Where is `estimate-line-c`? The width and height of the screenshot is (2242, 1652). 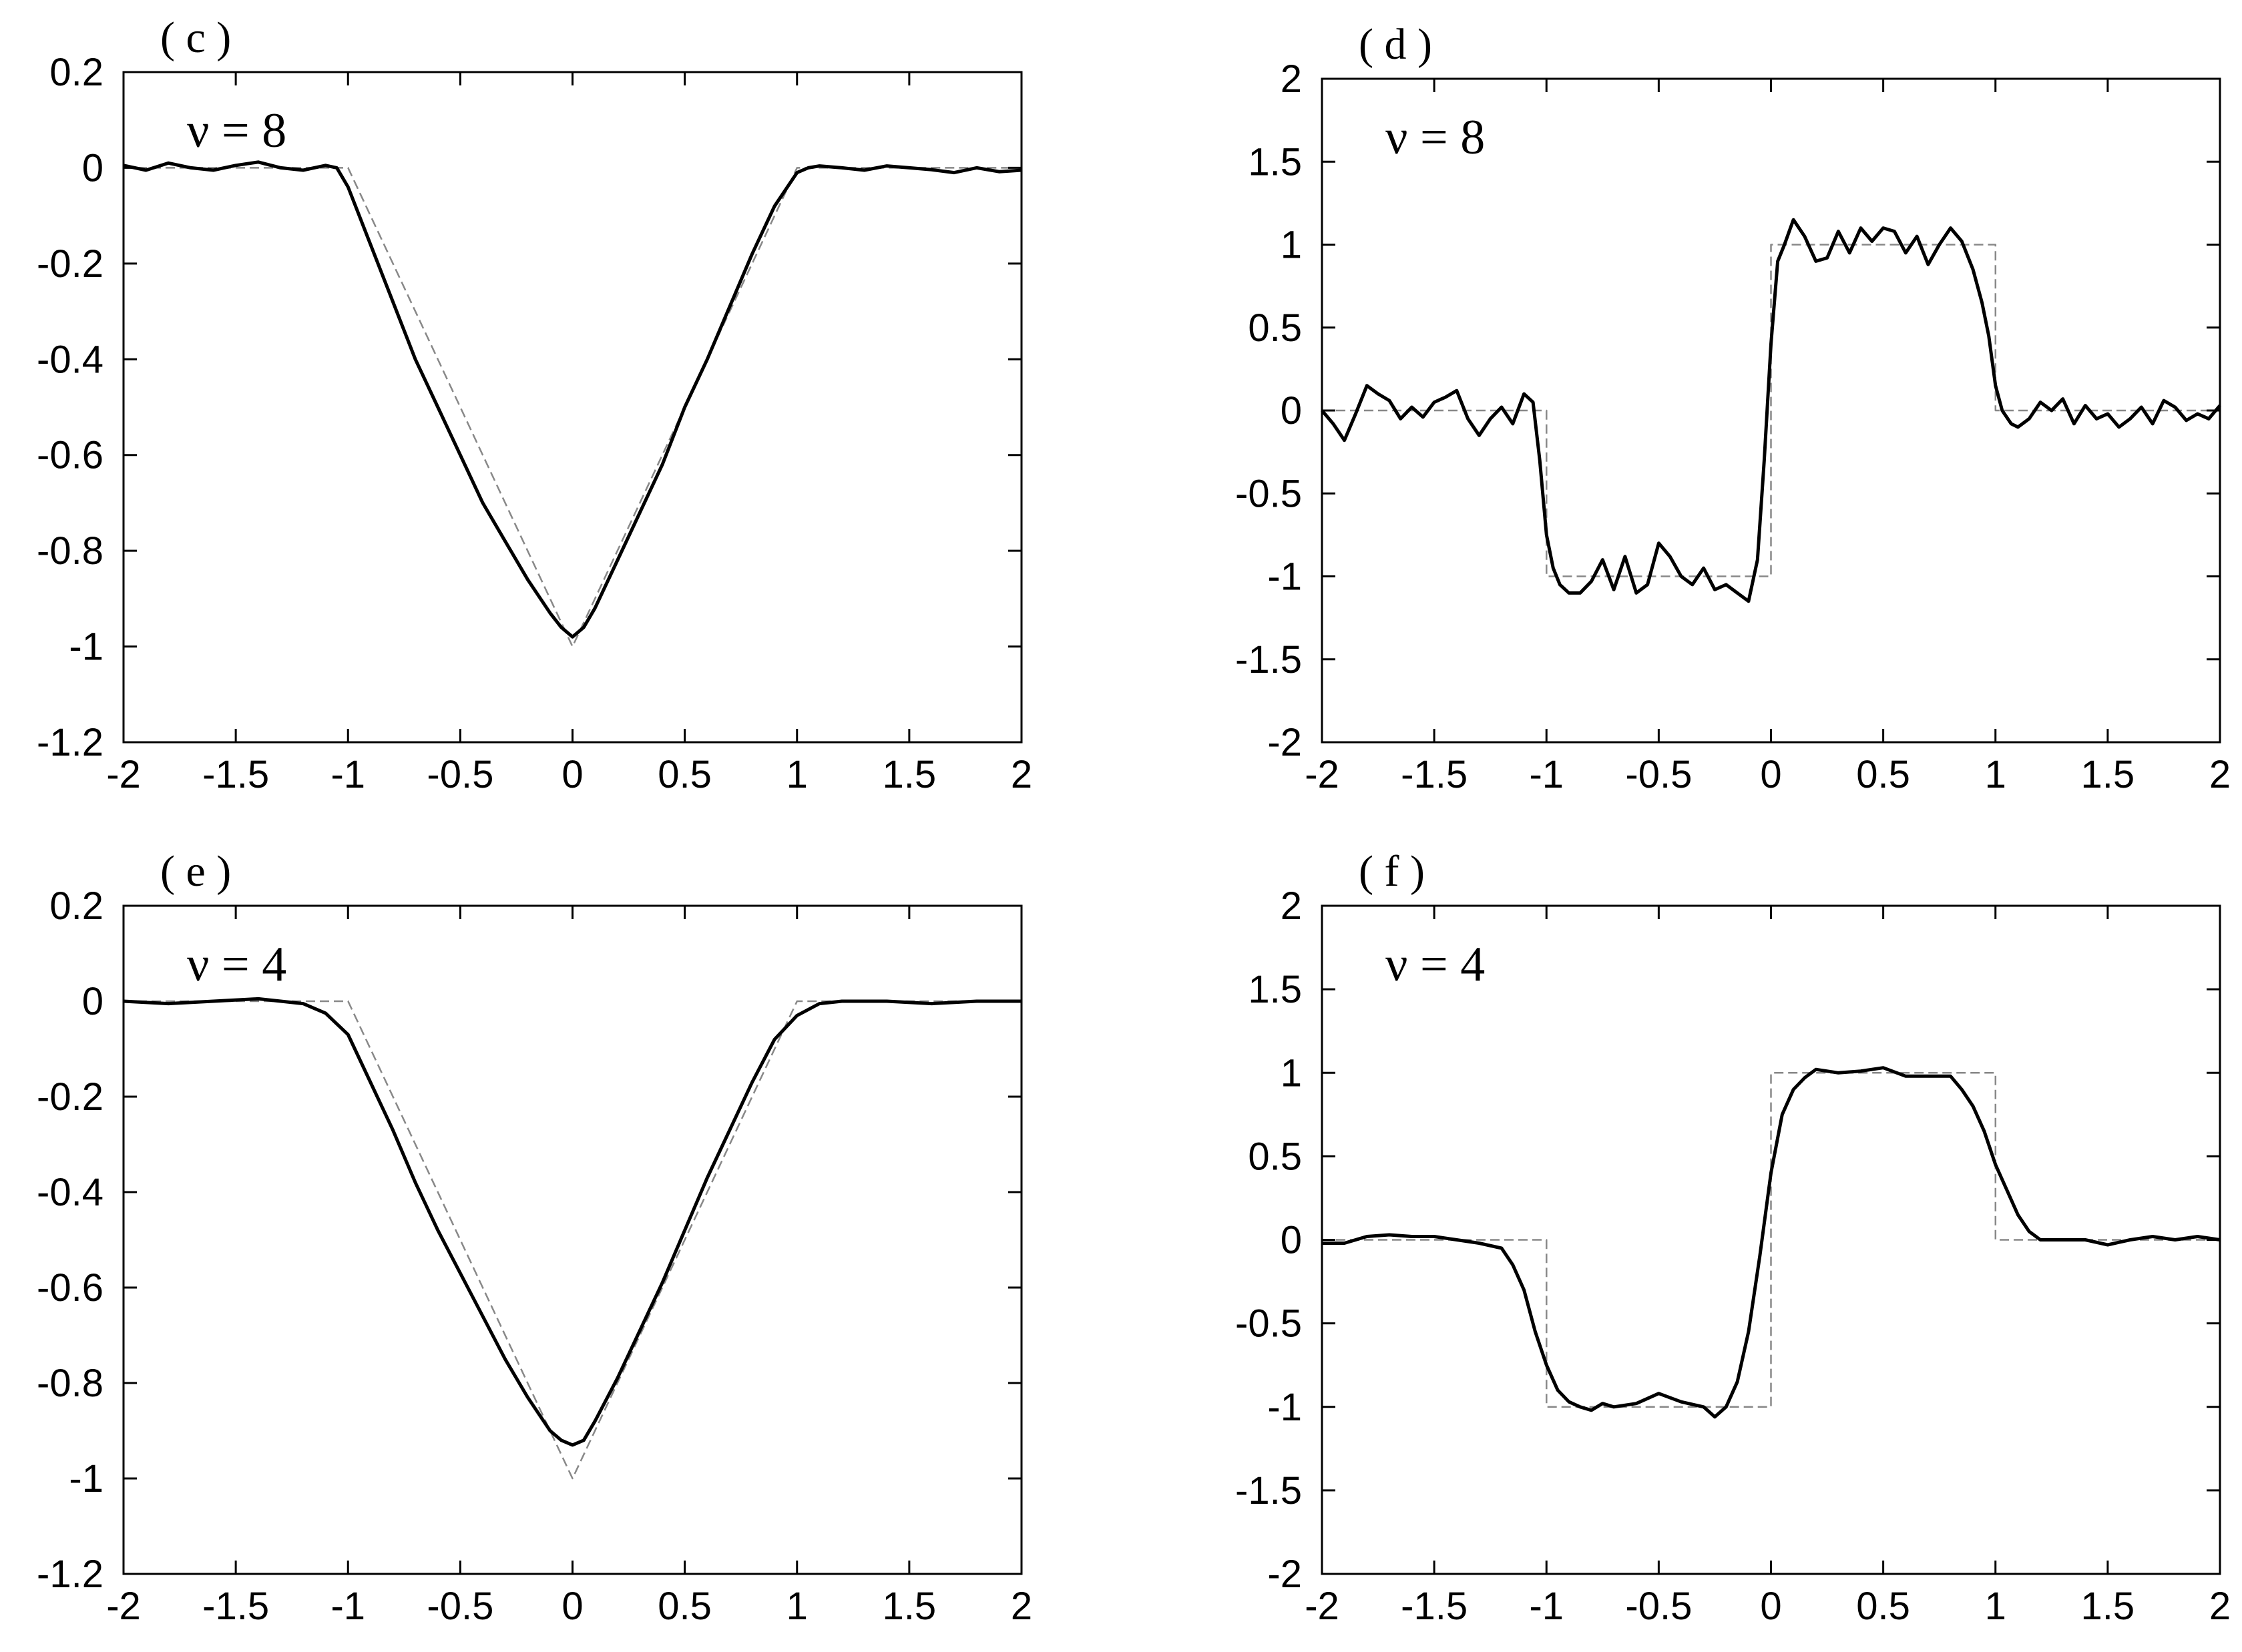 estimate-line-c is located at coordinates (572, 399).